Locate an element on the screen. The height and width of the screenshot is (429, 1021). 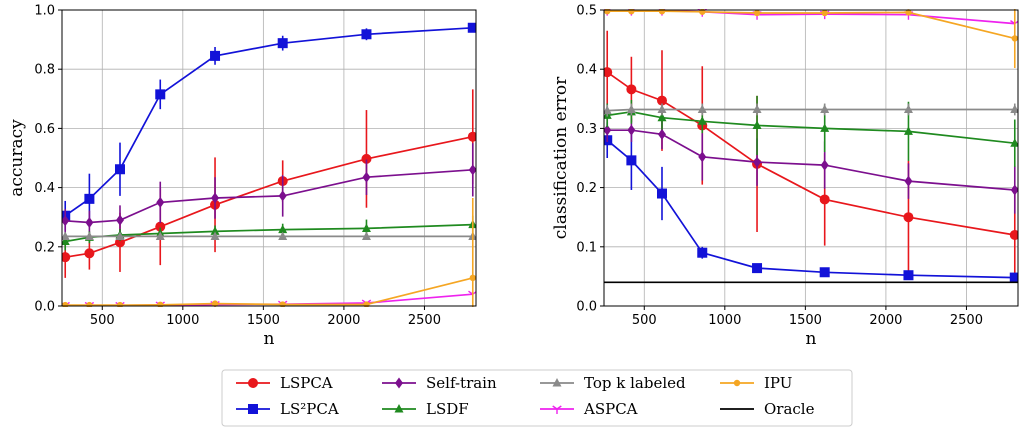
y-tick-label: 0.2 is located at coordinates (44, 247).